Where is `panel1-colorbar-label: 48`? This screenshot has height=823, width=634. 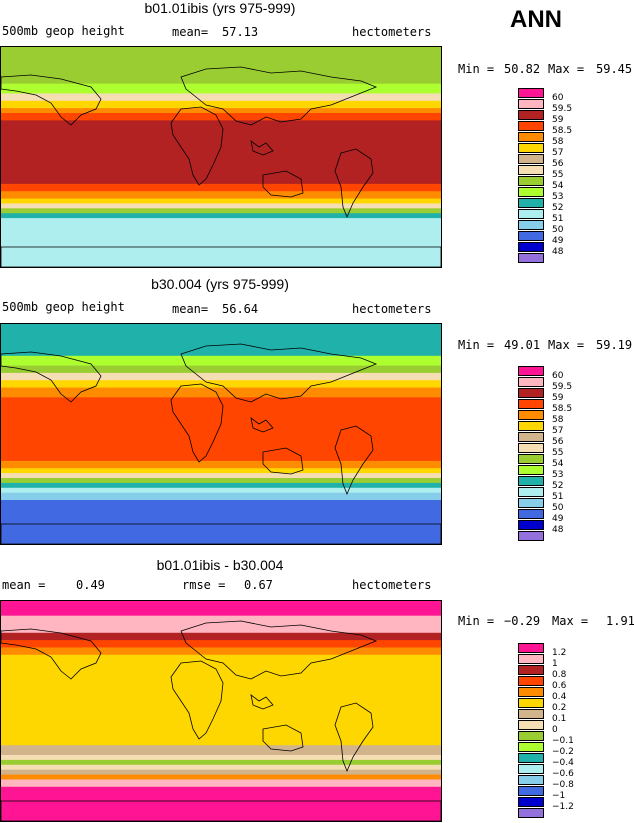
panel1-colorbar-label: 48 is located at coordinates (558, 252).